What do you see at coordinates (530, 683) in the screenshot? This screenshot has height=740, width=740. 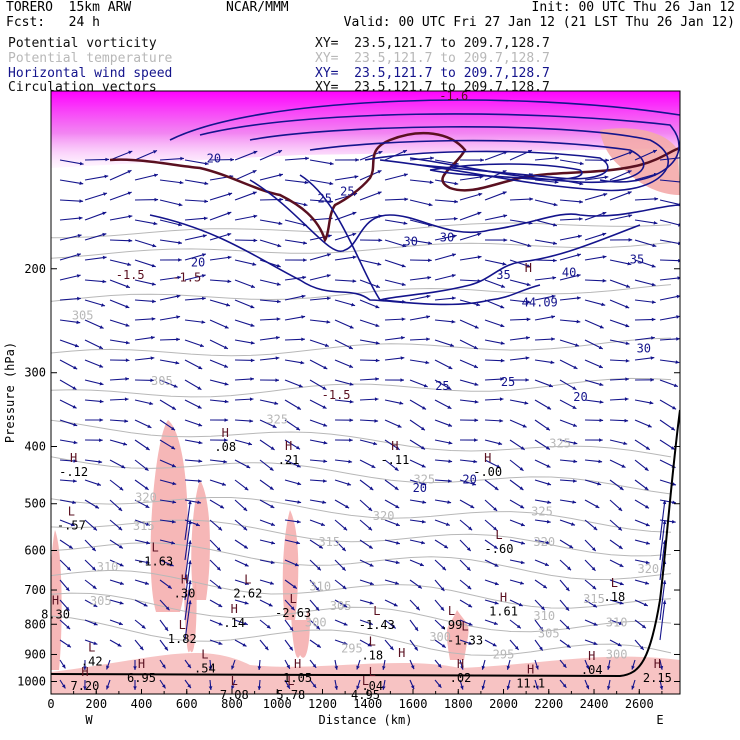 I see `extremum-value: 11.1` at bounding box center [530, 683].